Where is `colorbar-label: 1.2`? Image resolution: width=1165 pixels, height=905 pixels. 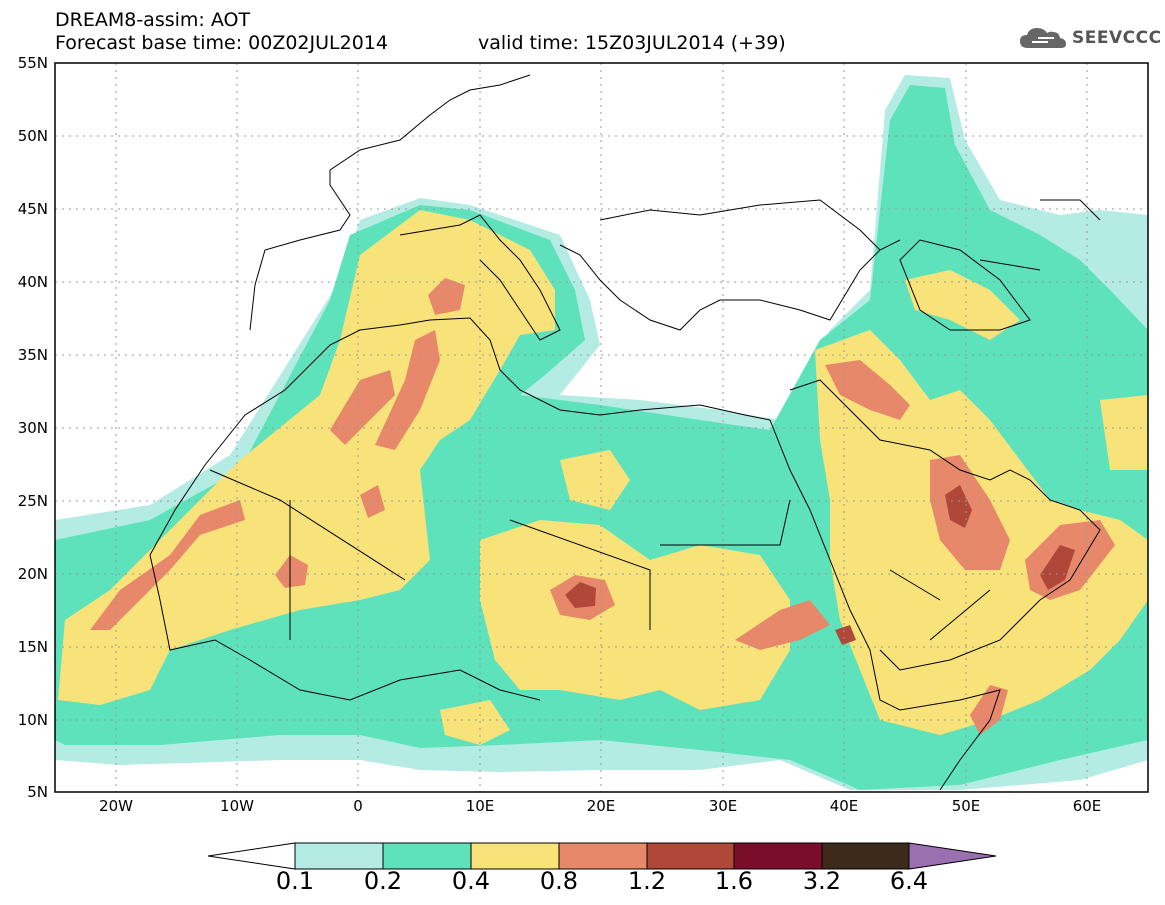 colorbar-label: 1.2 is located at coordinates (647, 881).